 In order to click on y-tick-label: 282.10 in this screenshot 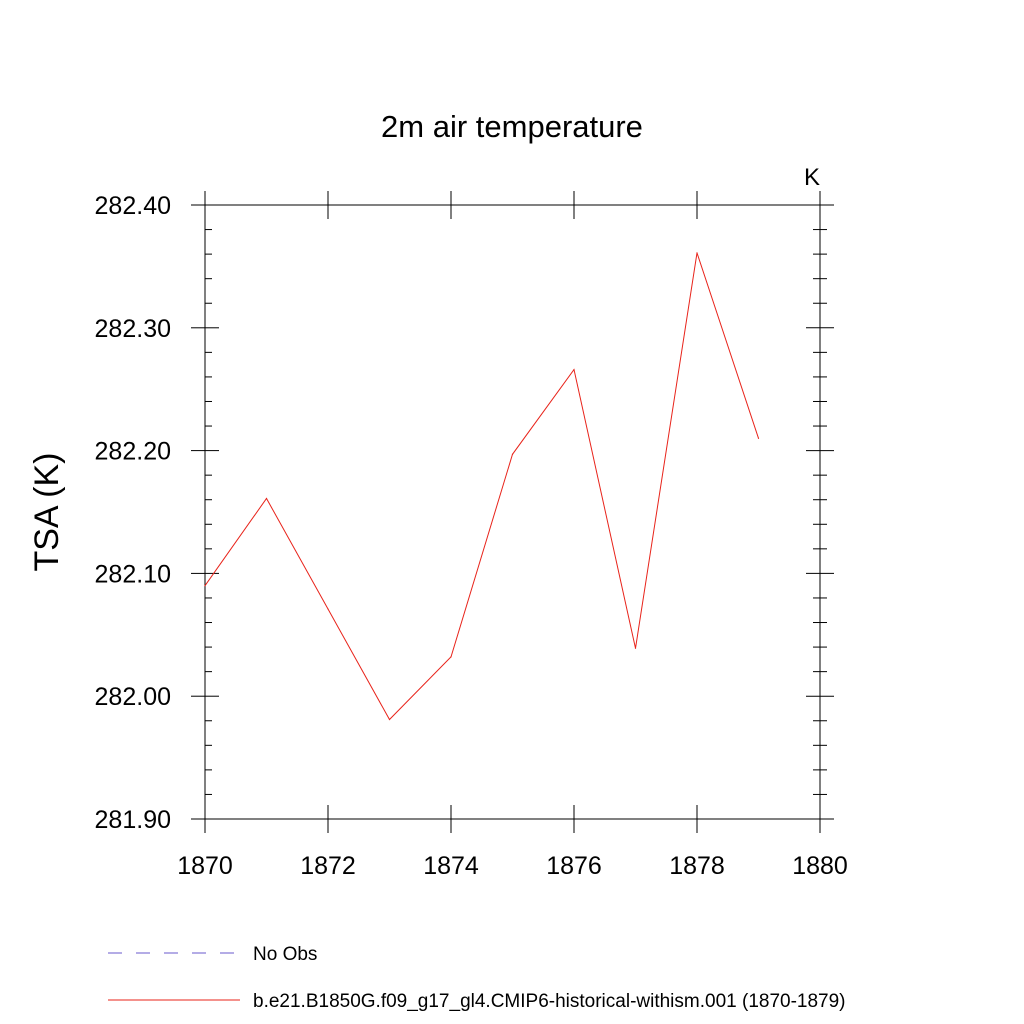, I will do `click(133, 574)`.